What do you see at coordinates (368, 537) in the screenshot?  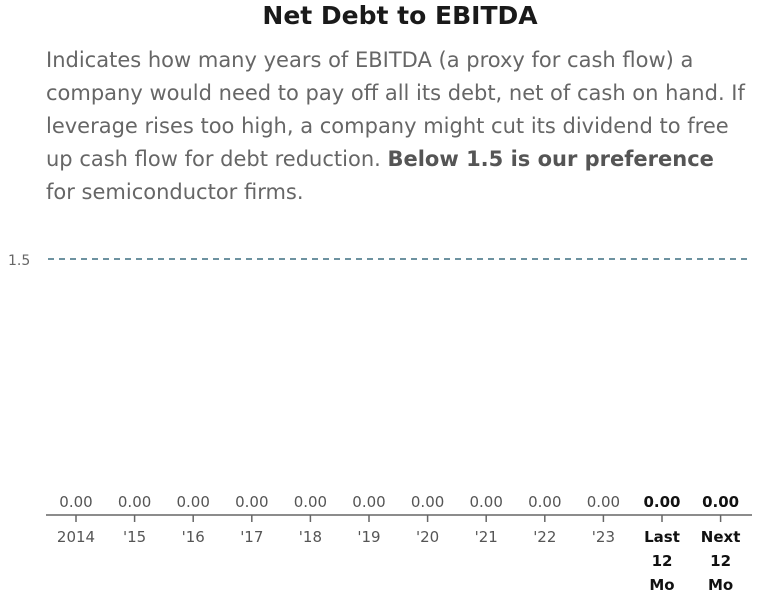 I see `x-tick-label: '19` at bounding box center [368, 537].